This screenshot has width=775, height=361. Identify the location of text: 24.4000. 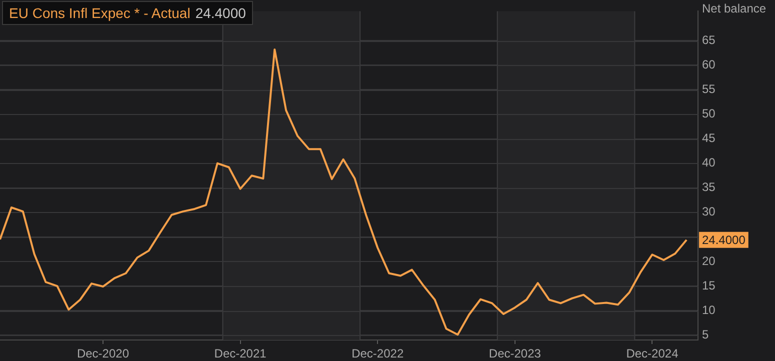
(220, 13).